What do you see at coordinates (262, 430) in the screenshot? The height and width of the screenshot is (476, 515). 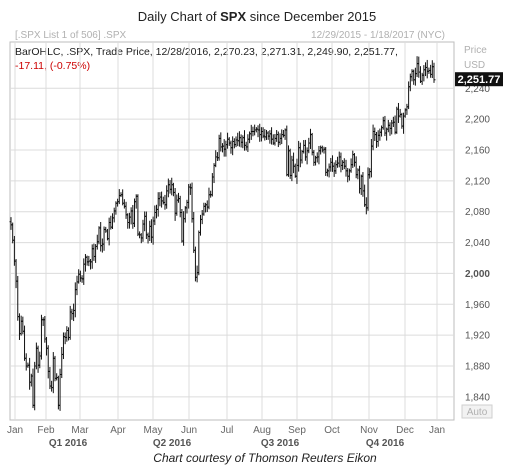 I see `month-label: Aug` at bounding box center [262, 430].